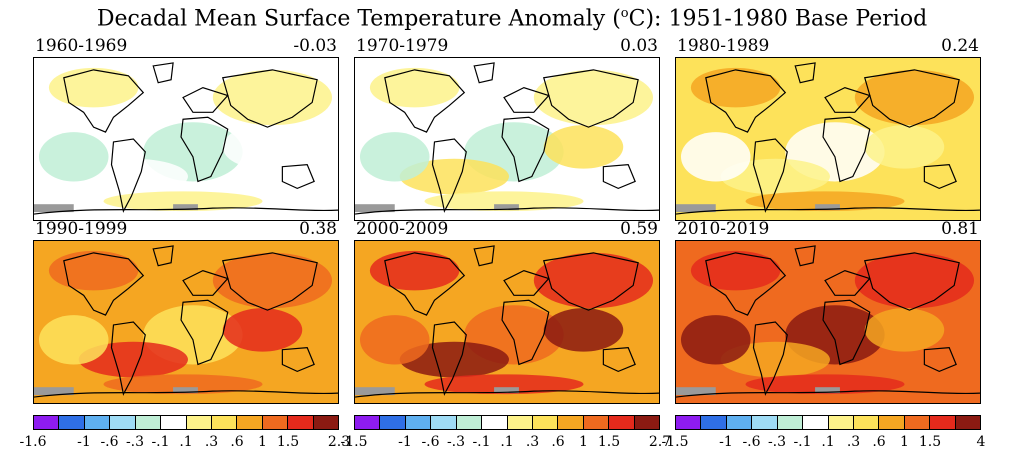  I want to click on missing-data-region, so click(54, 208).